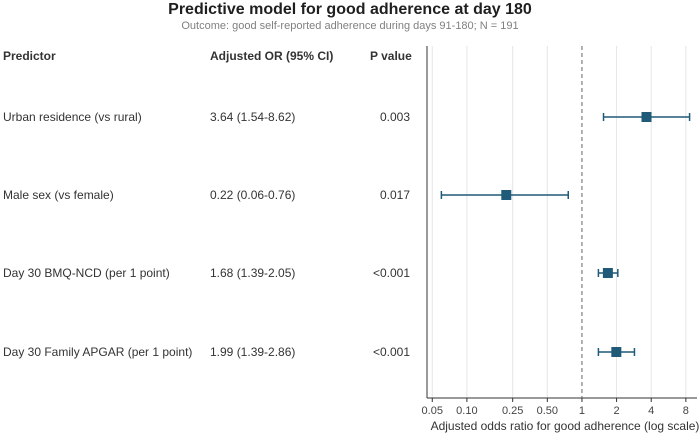 Image resolution: width=700 pixels, height=435 pixels. What do you see at coordinates (617, 411) in the screenshot?
I see `x-tick-label: 2` at bounding box center [617, 411].